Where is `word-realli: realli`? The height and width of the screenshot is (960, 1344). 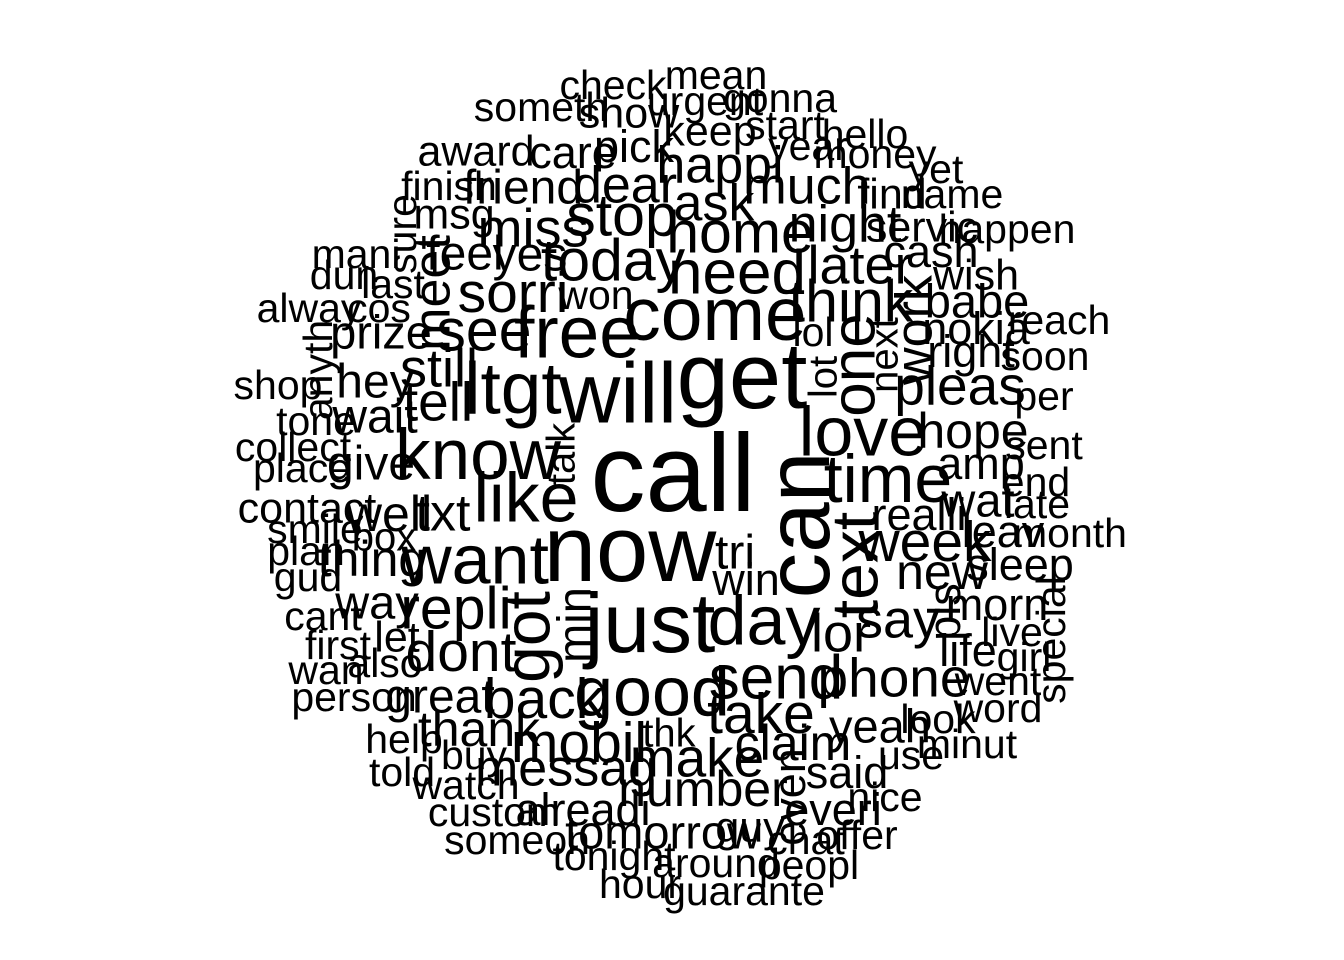 word-realli: realli is located at coordinates (918, 514).